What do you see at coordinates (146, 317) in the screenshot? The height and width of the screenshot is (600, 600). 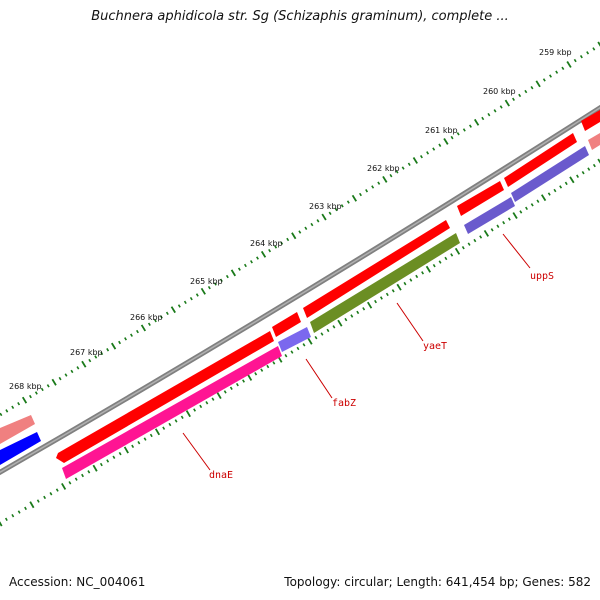 I see `tick-label-266: 266 kbp` at bounding box center [146, 317].